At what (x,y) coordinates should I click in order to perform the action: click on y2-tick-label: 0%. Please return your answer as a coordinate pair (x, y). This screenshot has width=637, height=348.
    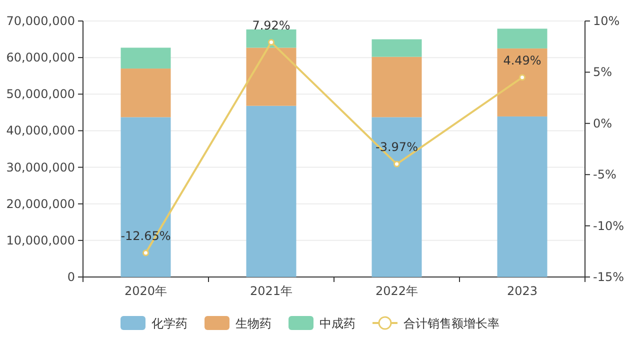
    Looking at the image, I should click on (602, 123).